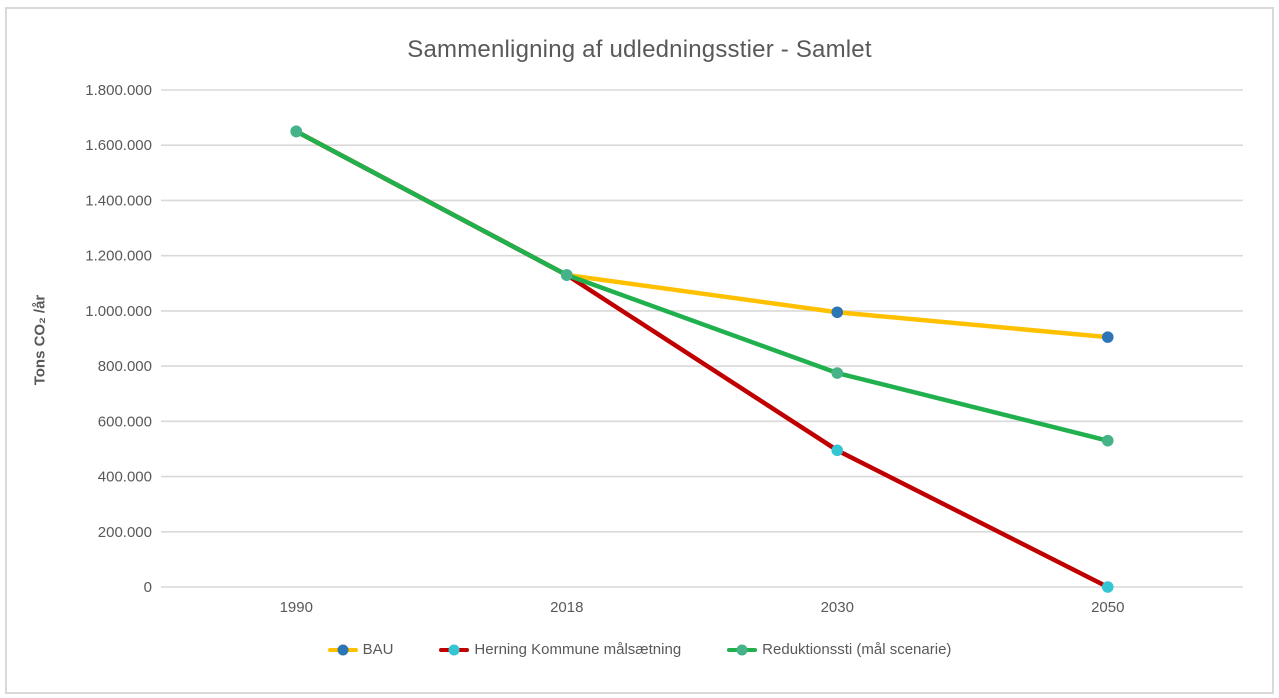 Image resolution: width=1279 pixels, height=698 pixels. Describe the element at coordinates (118, 90) in the screenshot. I see `y-tick-label: 1.800.000` at that location.